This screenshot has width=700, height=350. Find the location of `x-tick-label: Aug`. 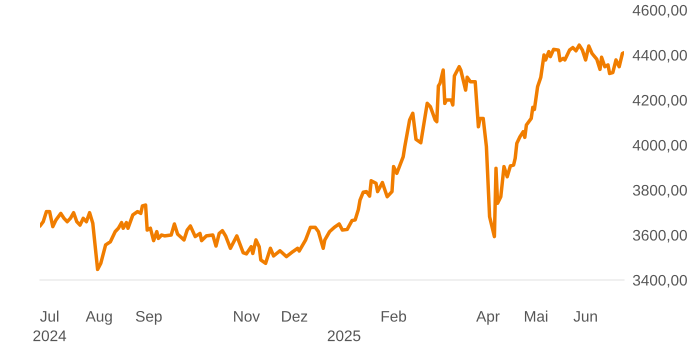

x-tick-label: Aug is located at coordinates (99, 318).